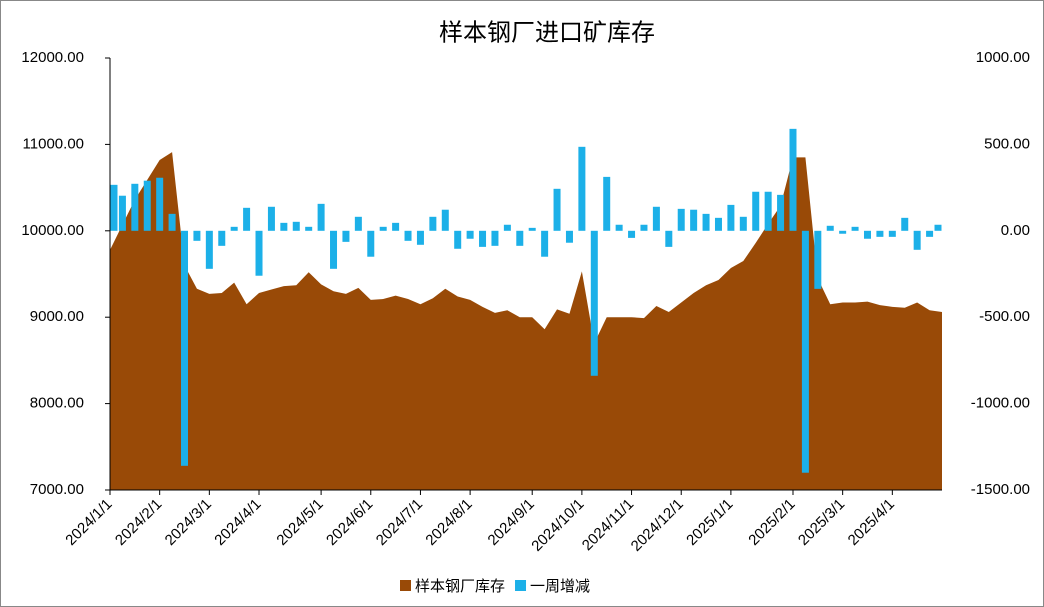 Image resolution: width=1044 pixels, height=607 pixels. What do you see at coordinates (560, 586) in the screenshot?
I see `legend-label: 一周增减` at bounding box center [560, 586].